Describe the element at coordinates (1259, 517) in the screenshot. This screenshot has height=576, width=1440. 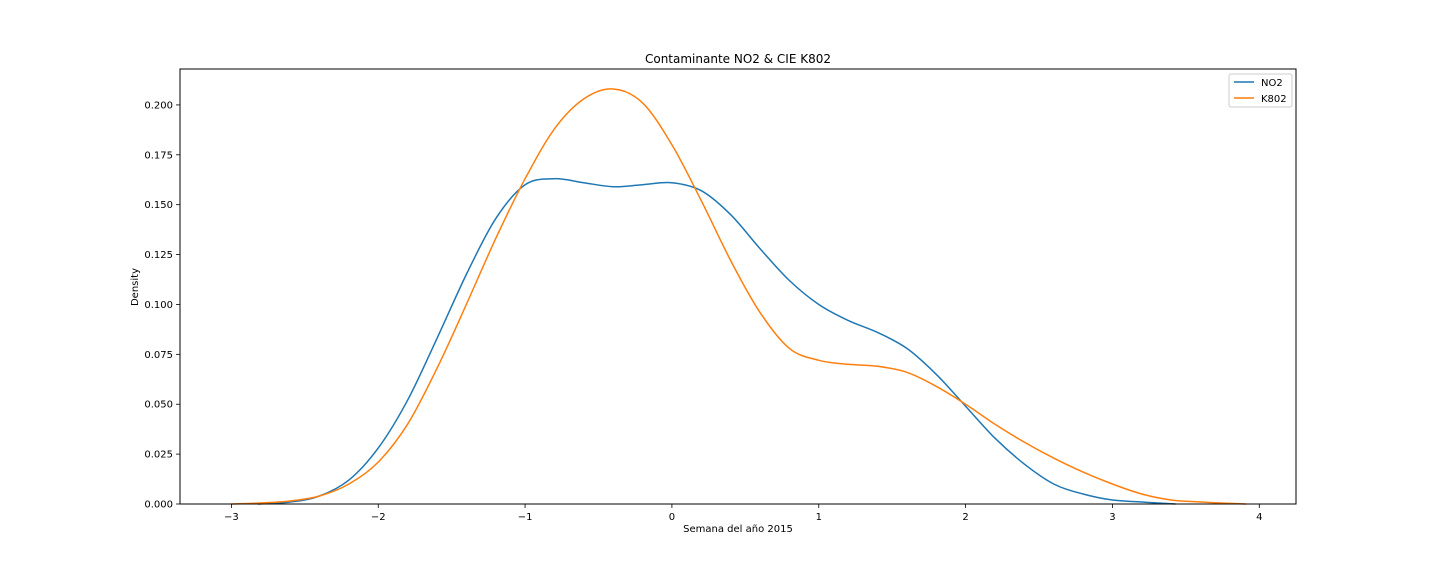
I see `x-tick-label: 4` at that location.